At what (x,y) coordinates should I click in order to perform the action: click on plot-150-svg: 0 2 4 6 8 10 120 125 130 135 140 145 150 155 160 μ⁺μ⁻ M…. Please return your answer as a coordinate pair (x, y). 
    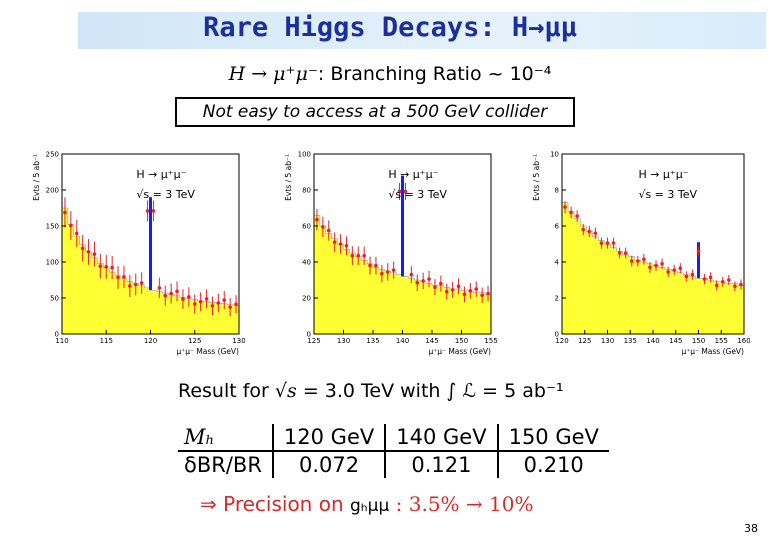
    Looking at the image, I should click on (641, 254).